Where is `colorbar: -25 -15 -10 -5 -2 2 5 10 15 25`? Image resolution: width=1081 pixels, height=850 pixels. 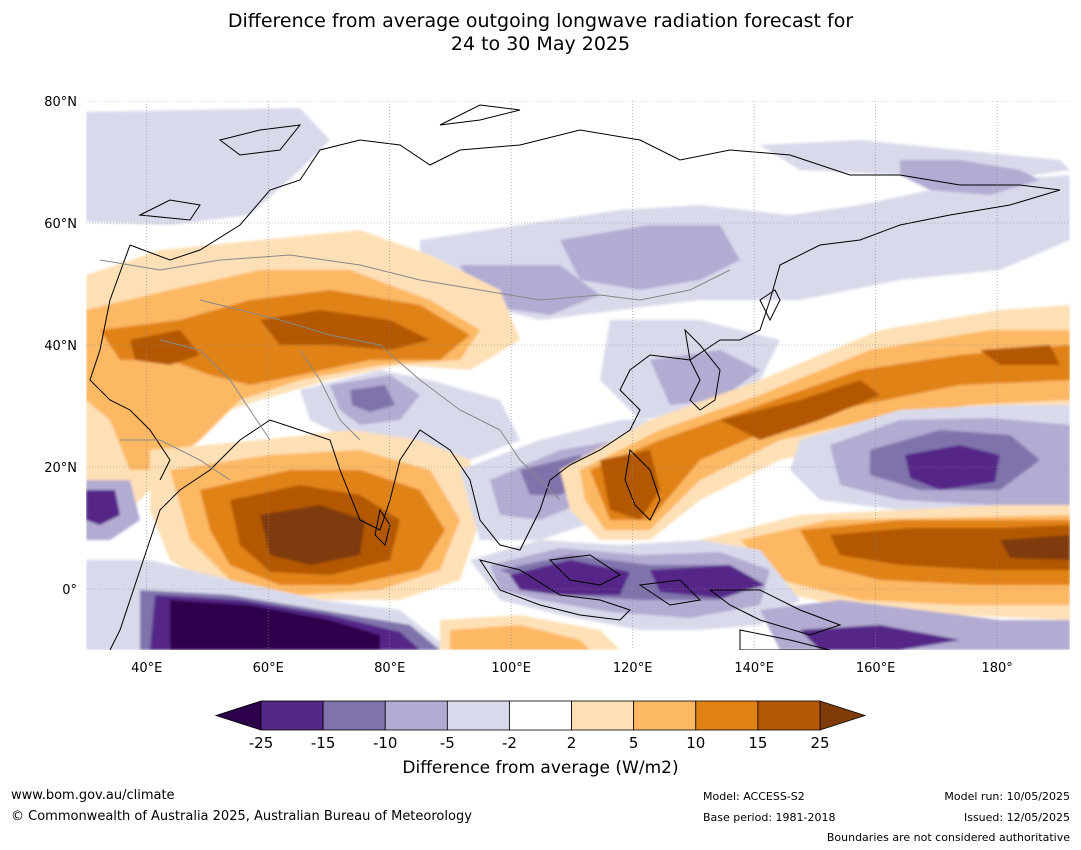 colorbar: -25 -15 -10 -5 -2 2 5 10 15 25 is located at coordinates (540, 726).